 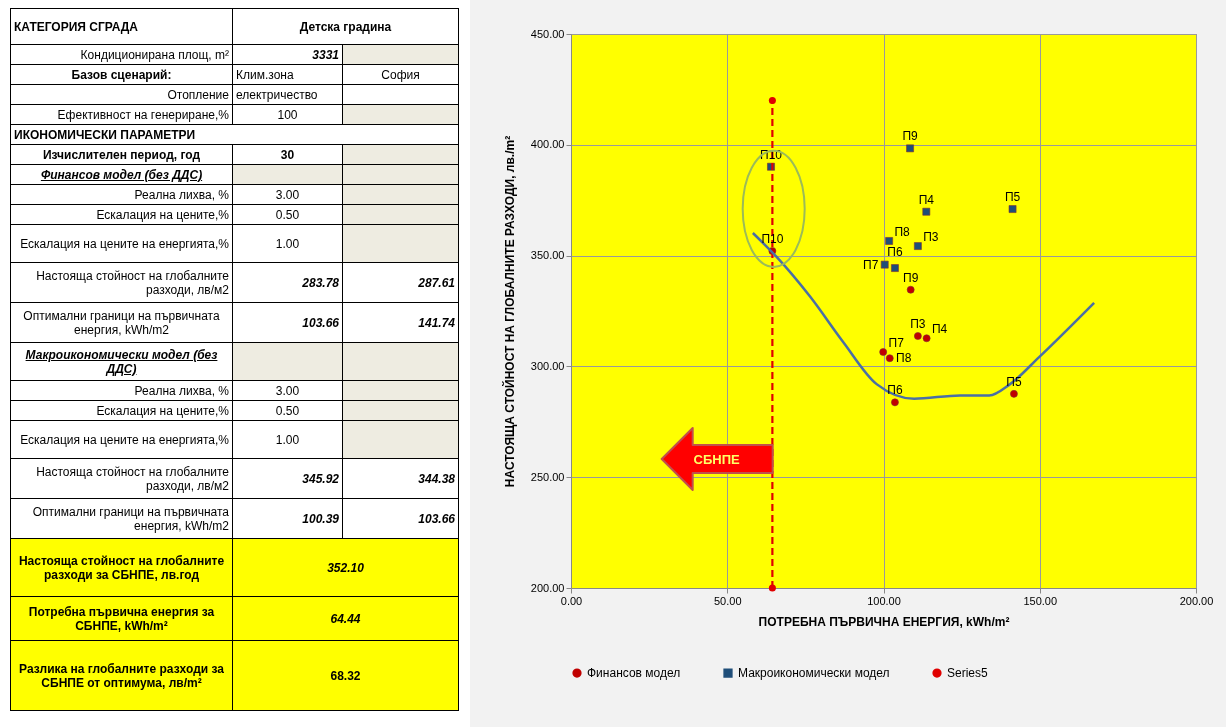 What do you see at coordinates (772, 238) in the screenshot?
I see `annotation: П10` at bounding box center [772, 238].